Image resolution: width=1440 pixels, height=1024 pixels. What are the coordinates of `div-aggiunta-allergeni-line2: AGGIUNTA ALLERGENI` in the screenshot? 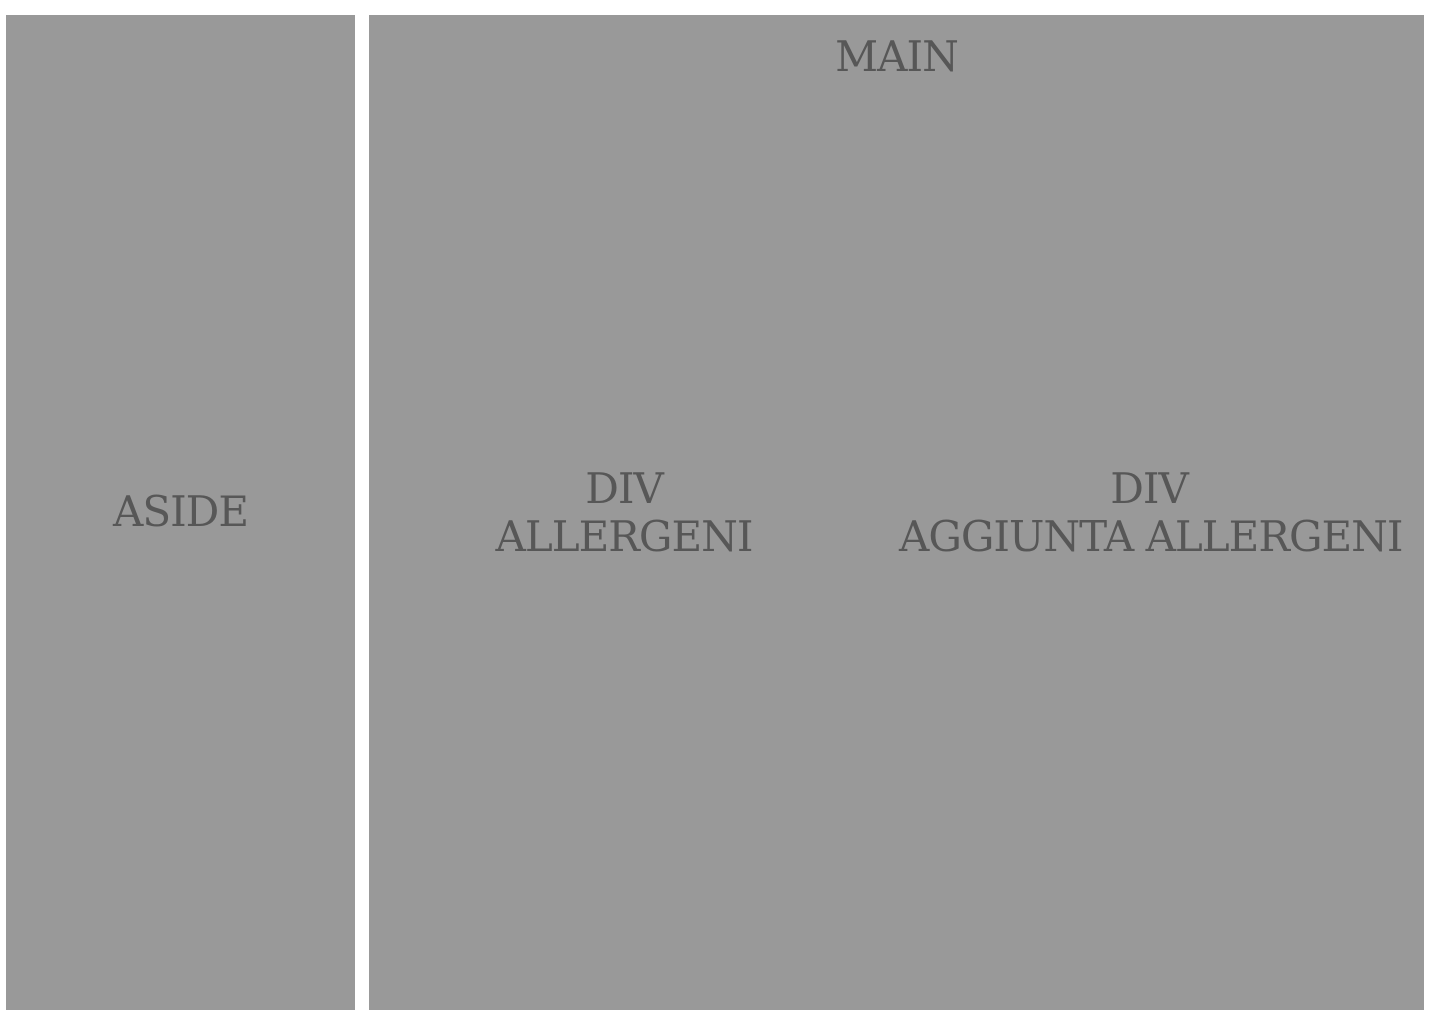 It's located at (1151, 536).